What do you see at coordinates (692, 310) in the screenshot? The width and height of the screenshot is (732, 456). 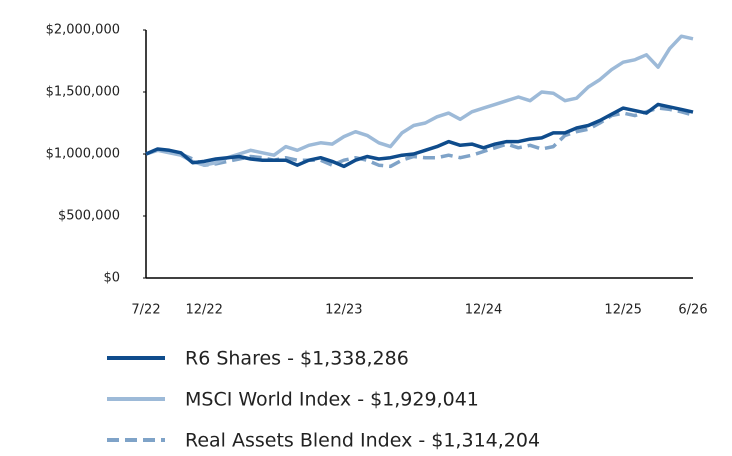 I see `x-tick-label: 6/26` at bounding box center [692, 310].